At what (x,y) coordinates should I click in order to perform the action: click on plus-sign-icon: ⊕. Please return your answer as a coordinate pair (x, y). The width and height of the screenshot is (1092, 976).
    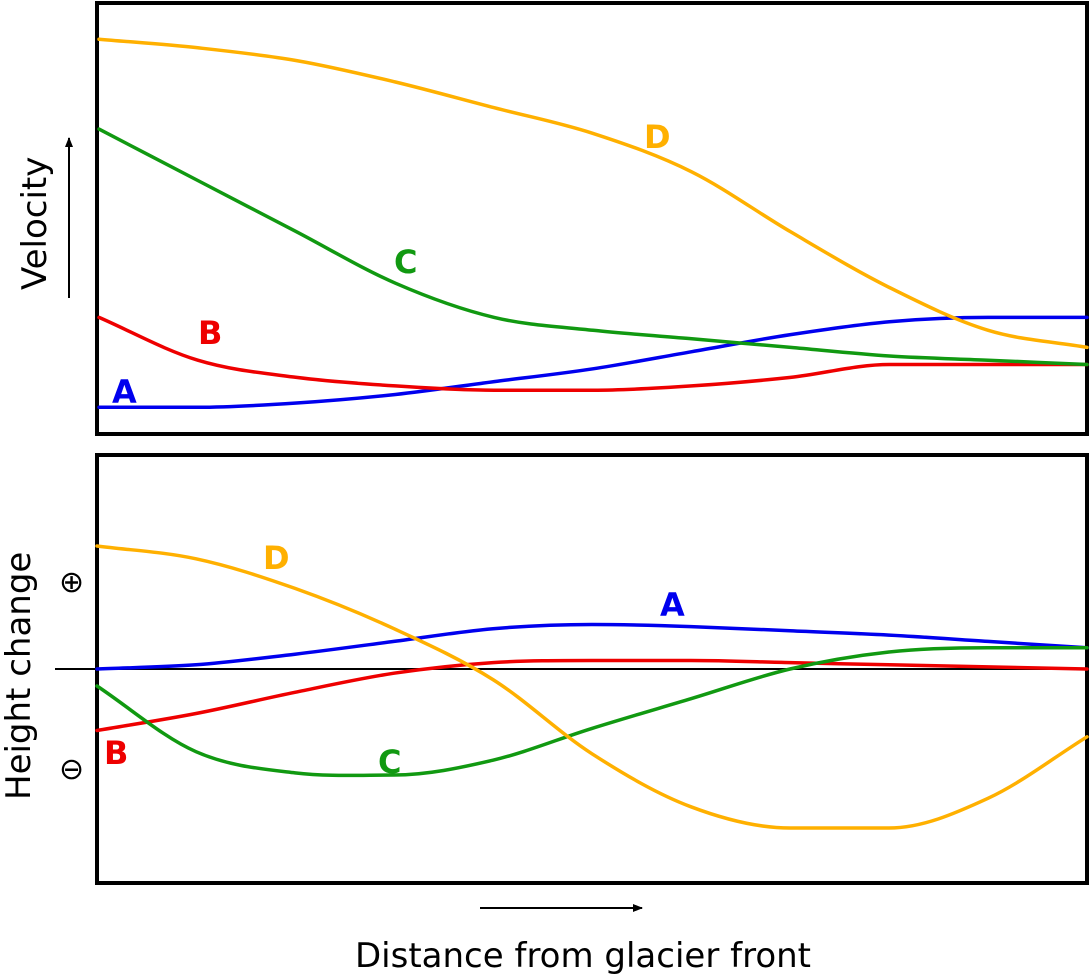
    Looking at the image, I should click on (71, 582).